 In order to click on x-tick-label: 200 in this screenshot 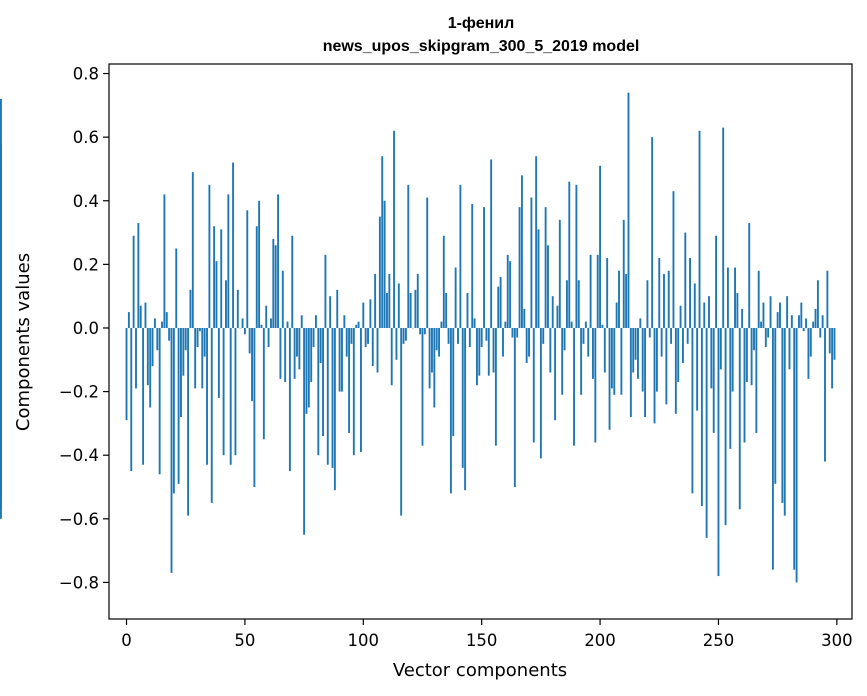, I will do `click(600, 640)`.